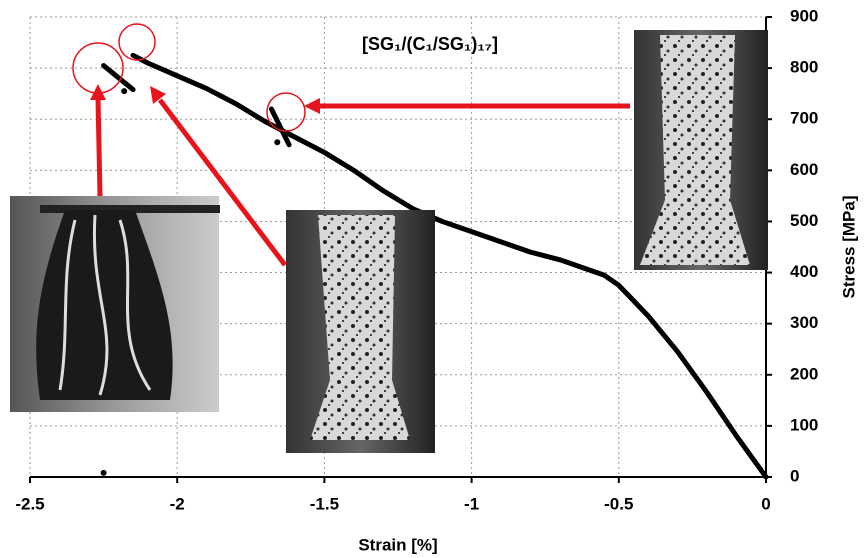 Image resolution: width=867 pixels, height=558 pixels. Describe the element at coordinates (701, 150) in the screenshot. I see `photo-start` at that location.